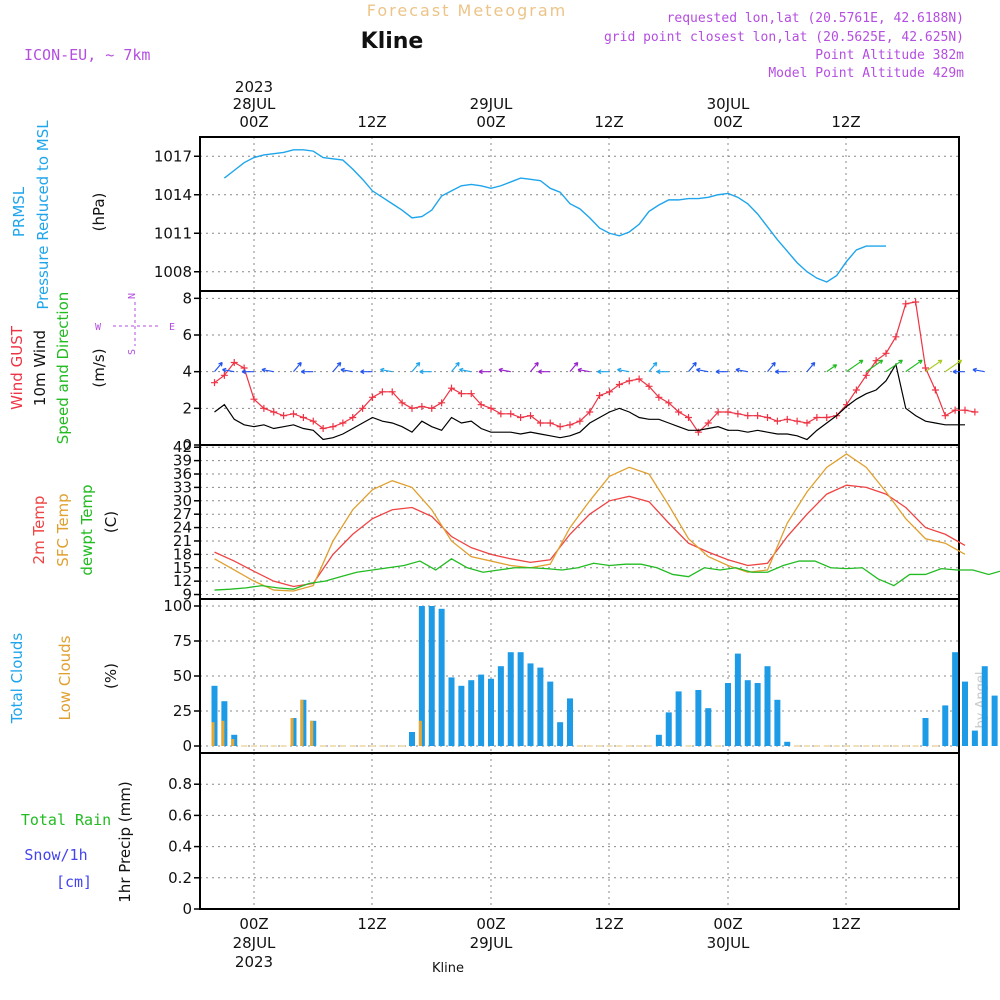  I want to click on y-tick-label: 15, so click(182, 568).